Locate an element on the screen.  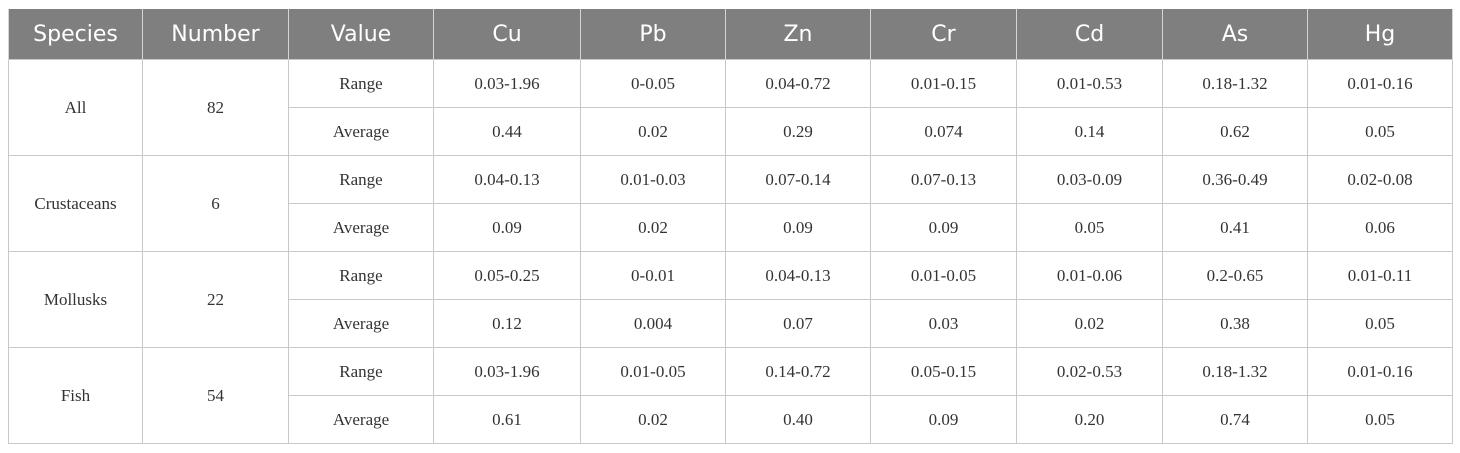
species-cell: All is located at coordinates (75, 107).